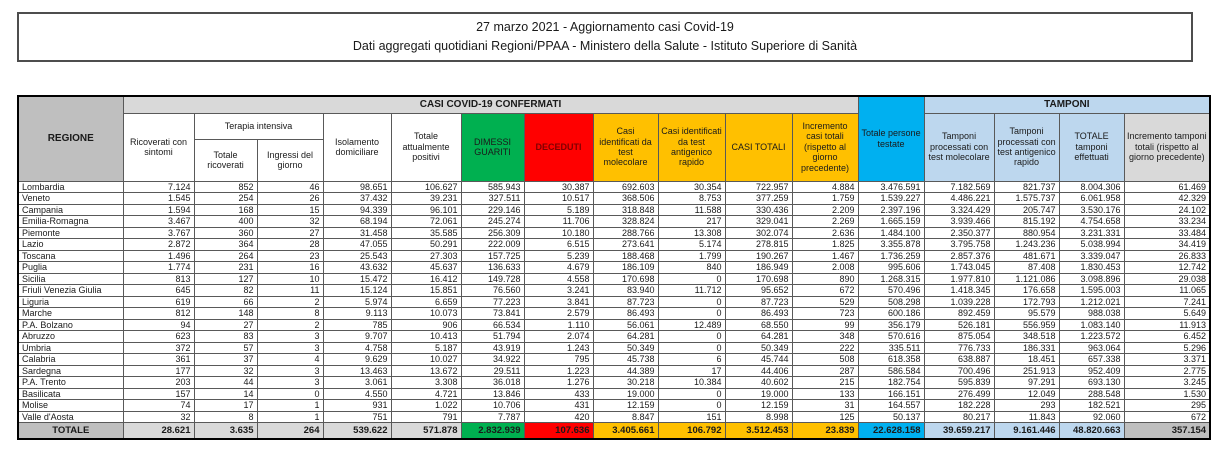  Describe the element at coordinates (492, 209) in the screenshot. I see `value-cell: 229.146` at that location.